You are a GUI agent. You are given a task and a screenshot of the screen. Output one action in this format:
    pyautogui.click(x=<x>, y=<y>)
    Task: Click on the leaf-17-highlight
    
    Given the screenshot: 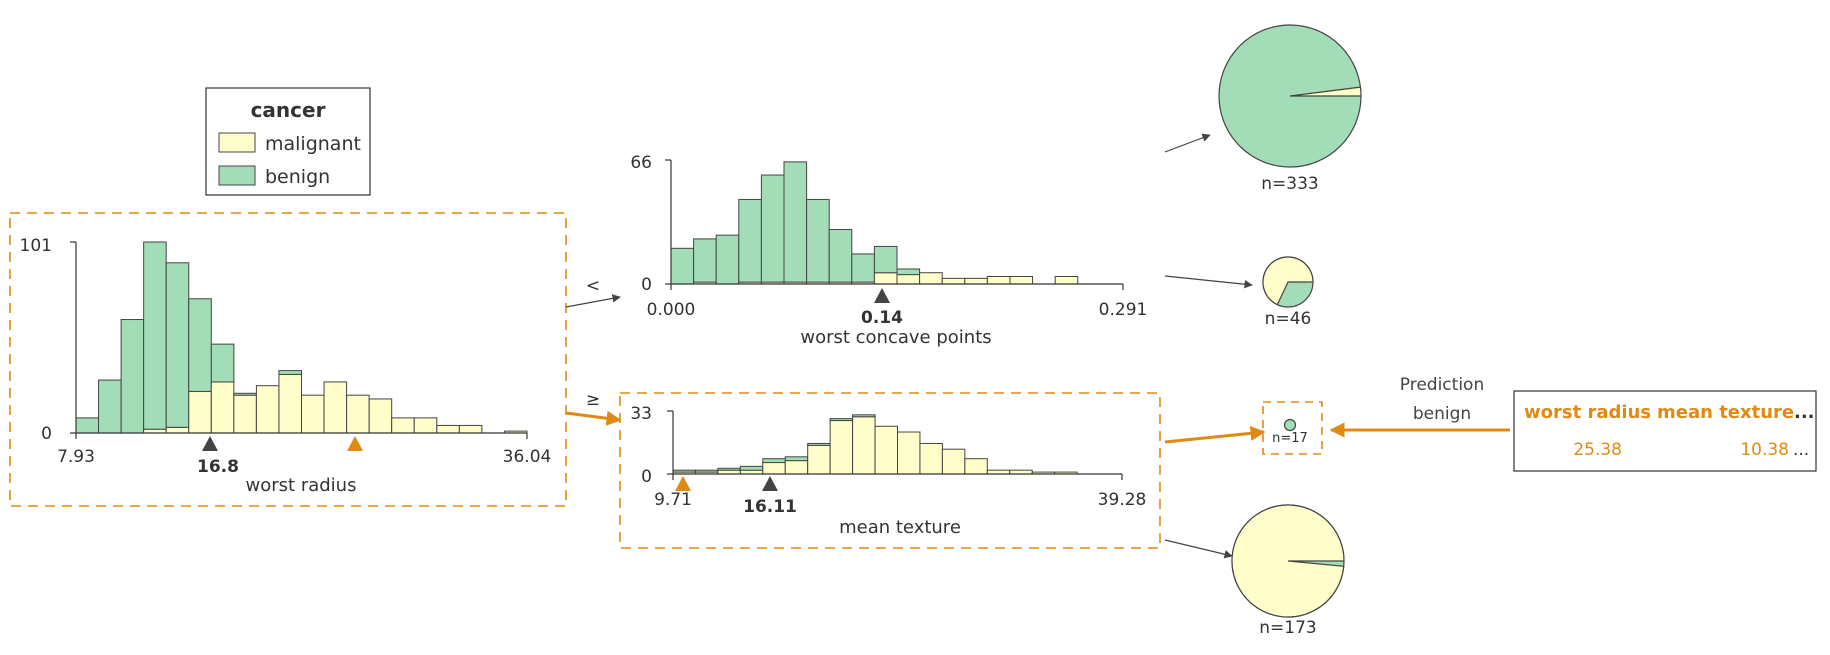 What is the action you would take?
    pyautogui.click(x=1292, y=428)
    